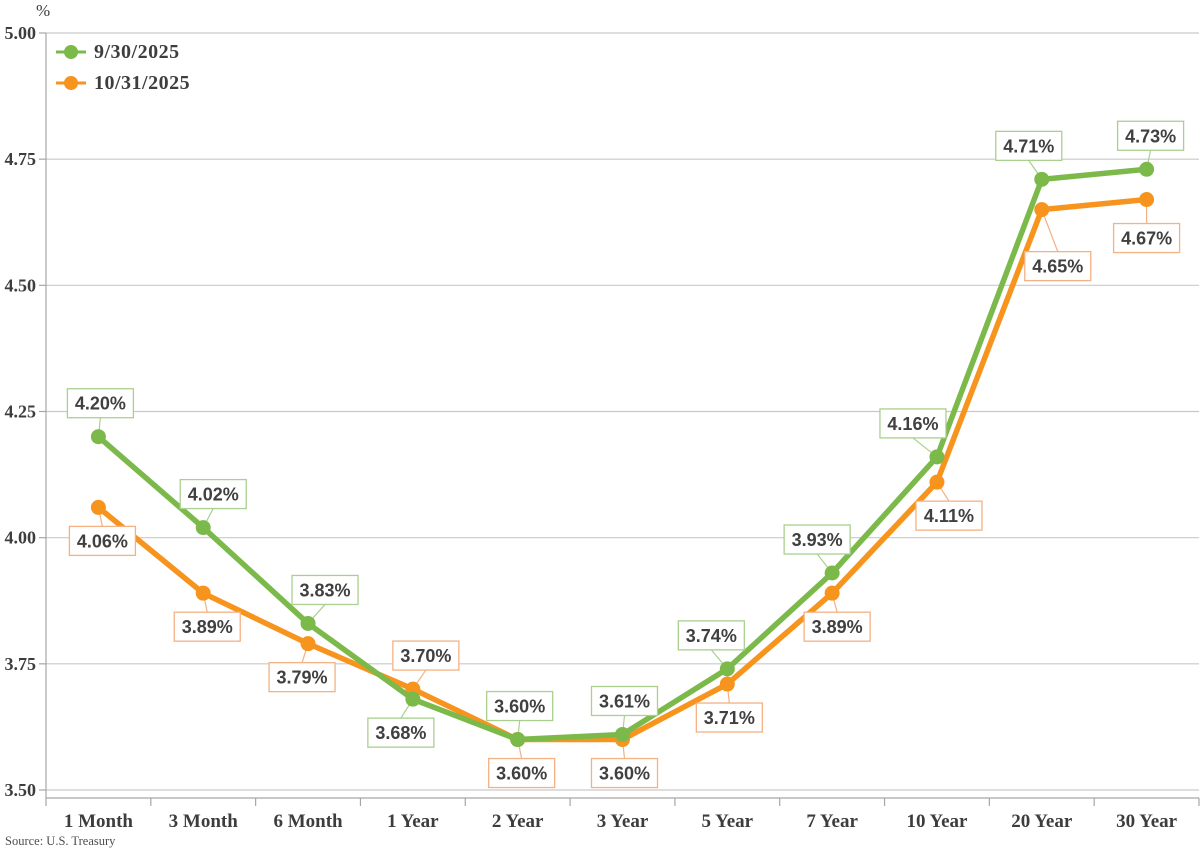 The image size is (1200, 858). Describe the element at coordinates (99, 821) in the screenshot. I see `x-tick-label: 1 Month` at that location.